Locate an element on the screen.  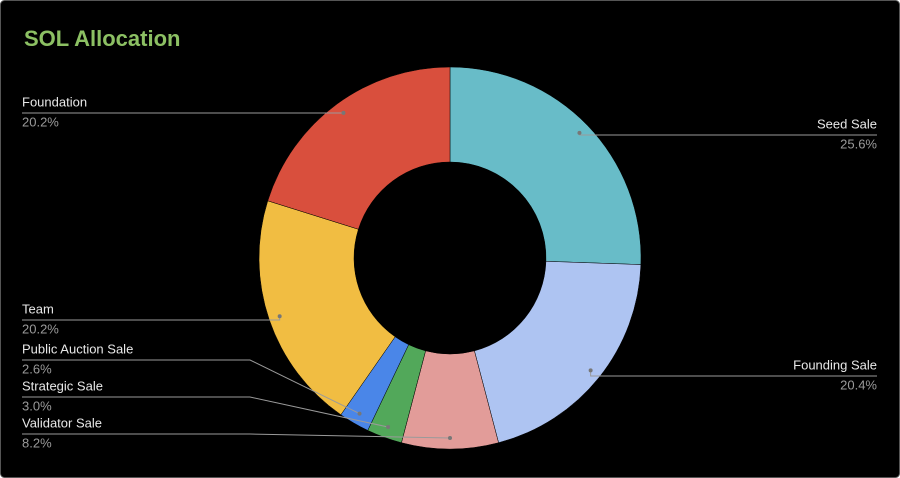
slice-value: 8.2% is located at coordinates (37, 442).